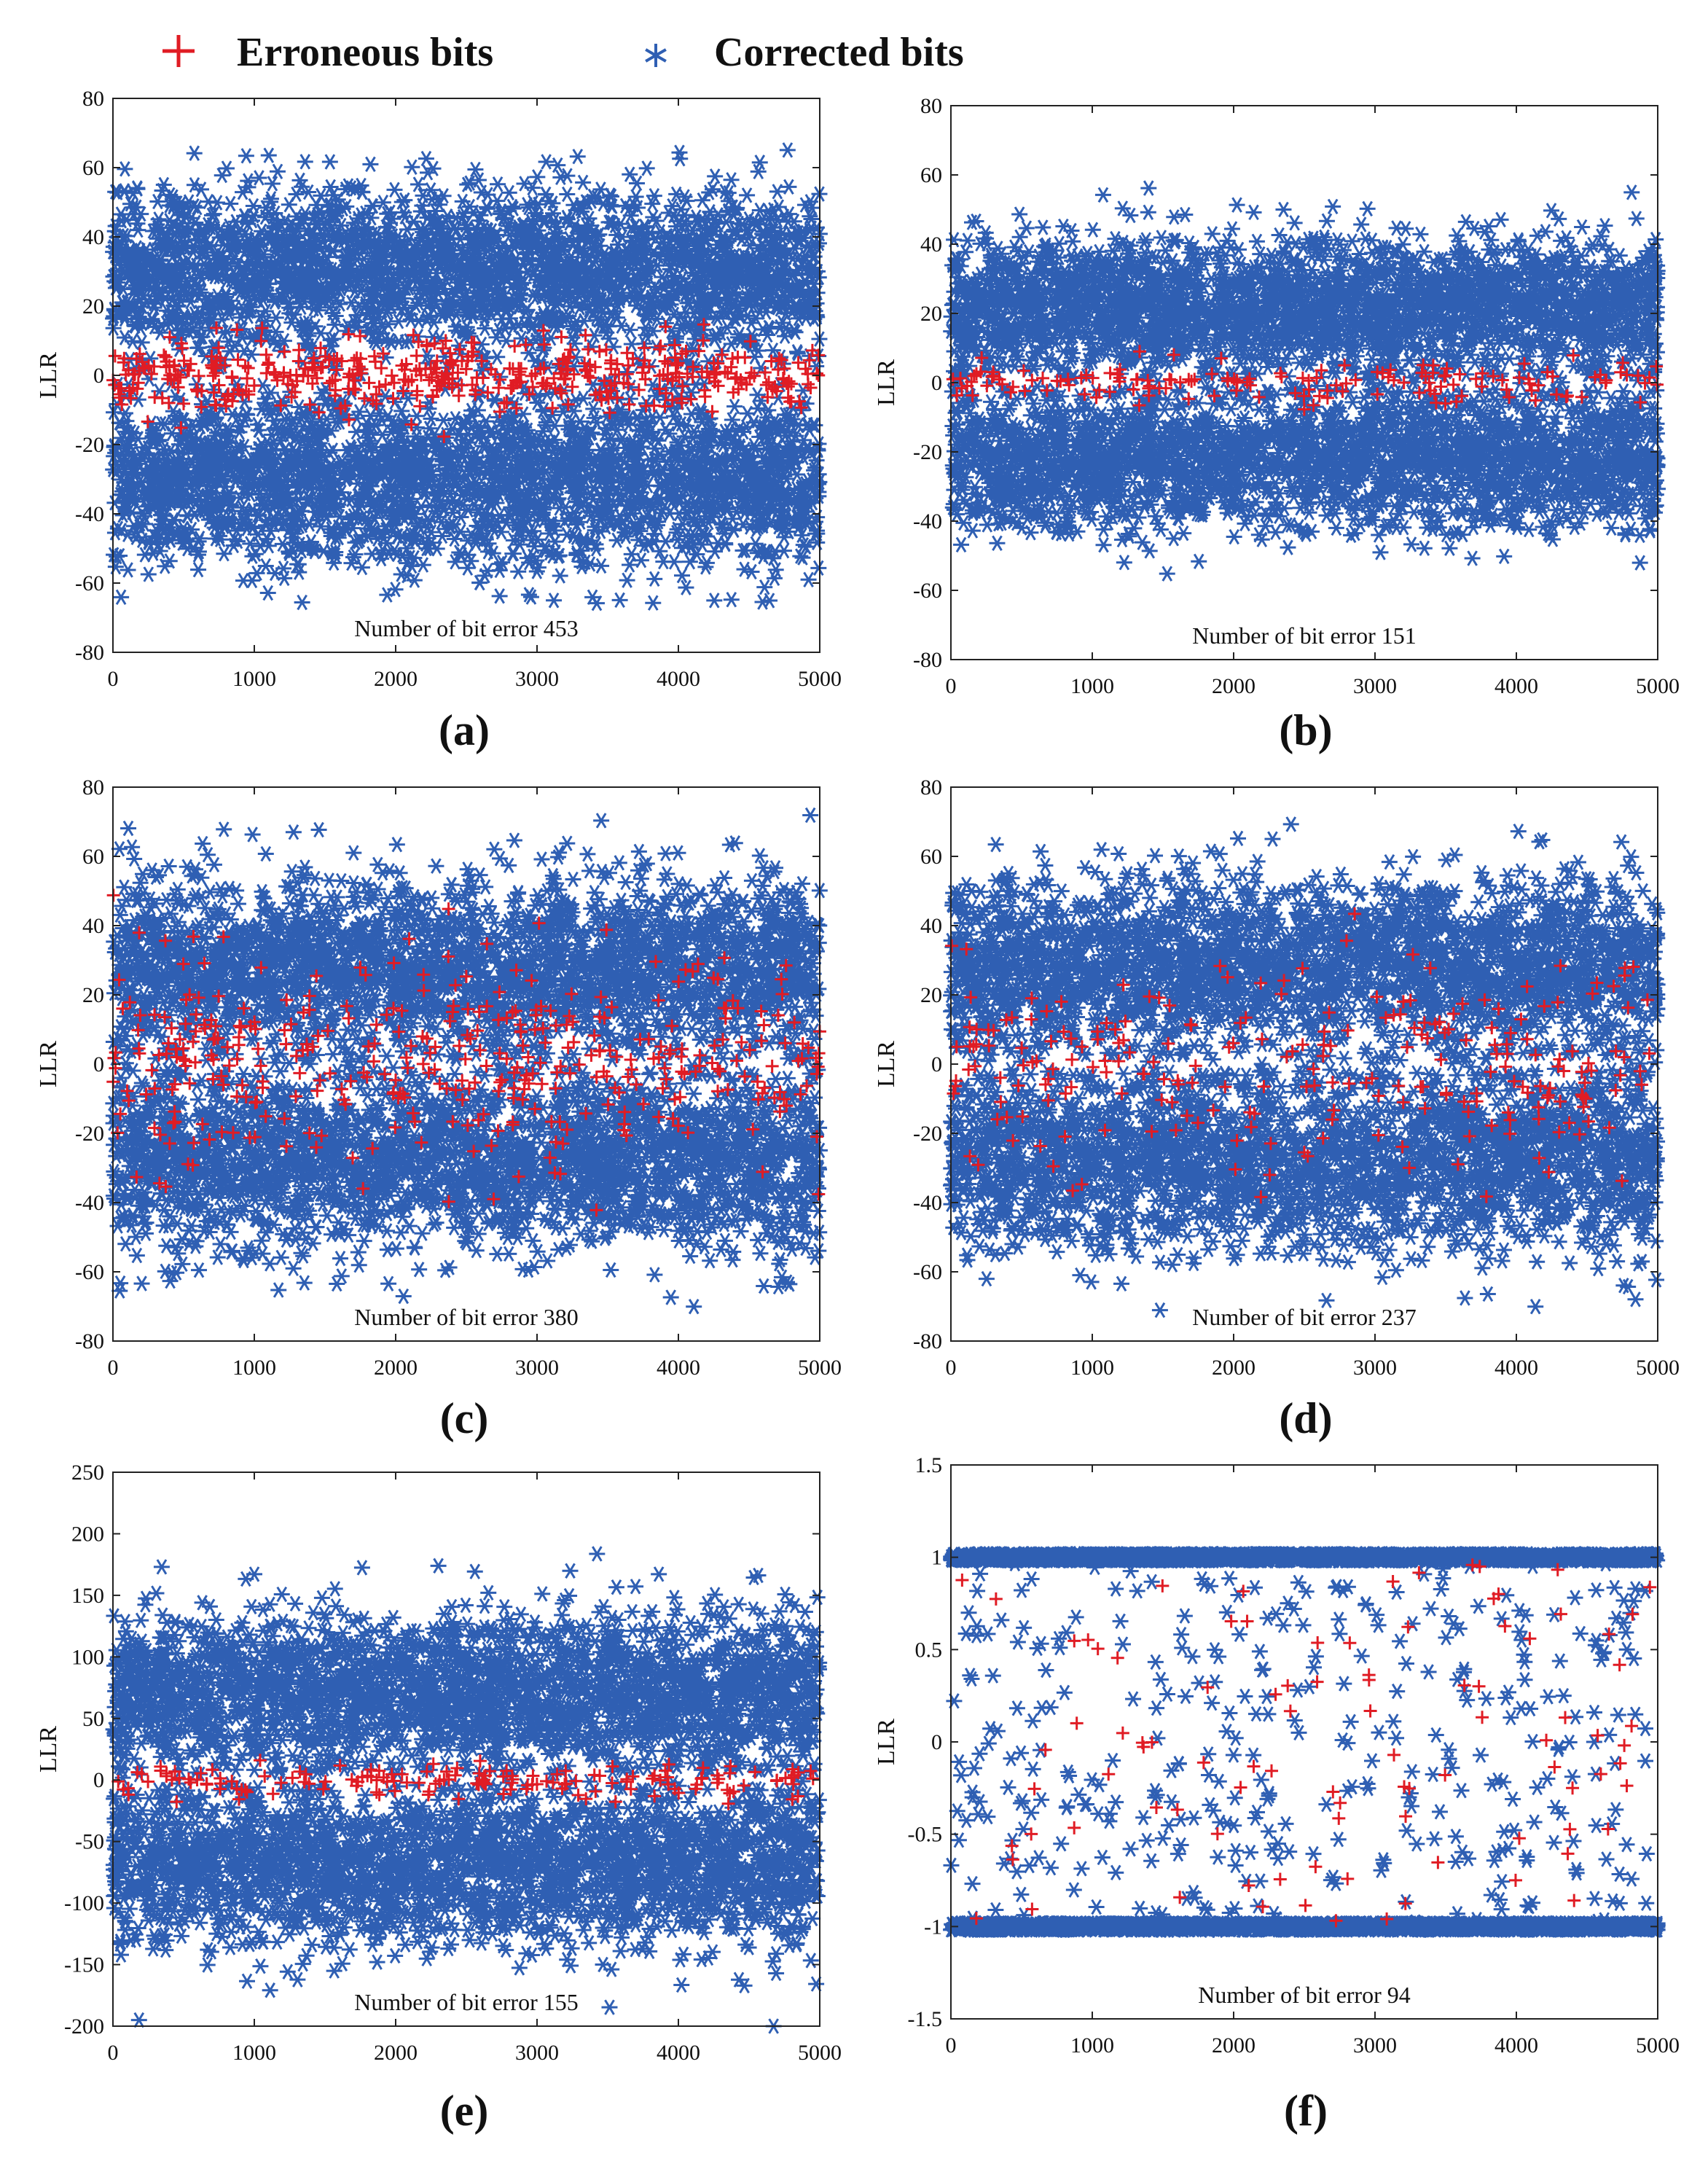 The height and width of the screenshot is (2169, 1708). I want to click on y-tick-label: 0.5, so click(929, 1650).